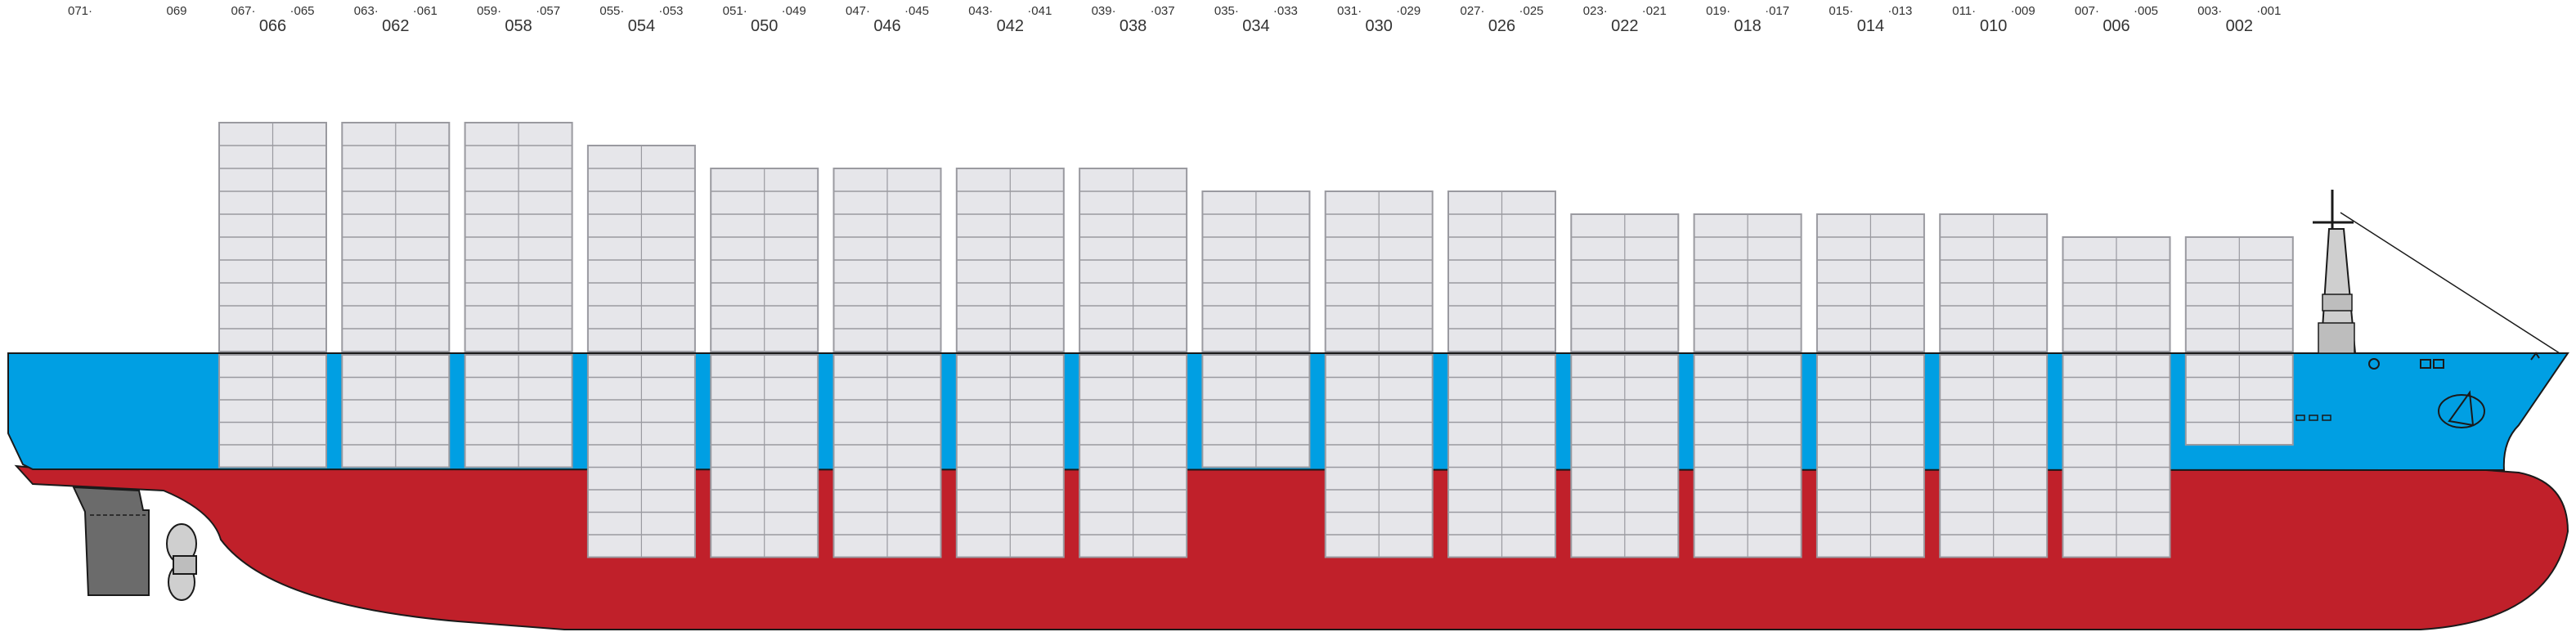 The image size is (2576, 632). Describe the element at coordinates (184, 565) in the screenshot. I see `propeller-hub` at that location.